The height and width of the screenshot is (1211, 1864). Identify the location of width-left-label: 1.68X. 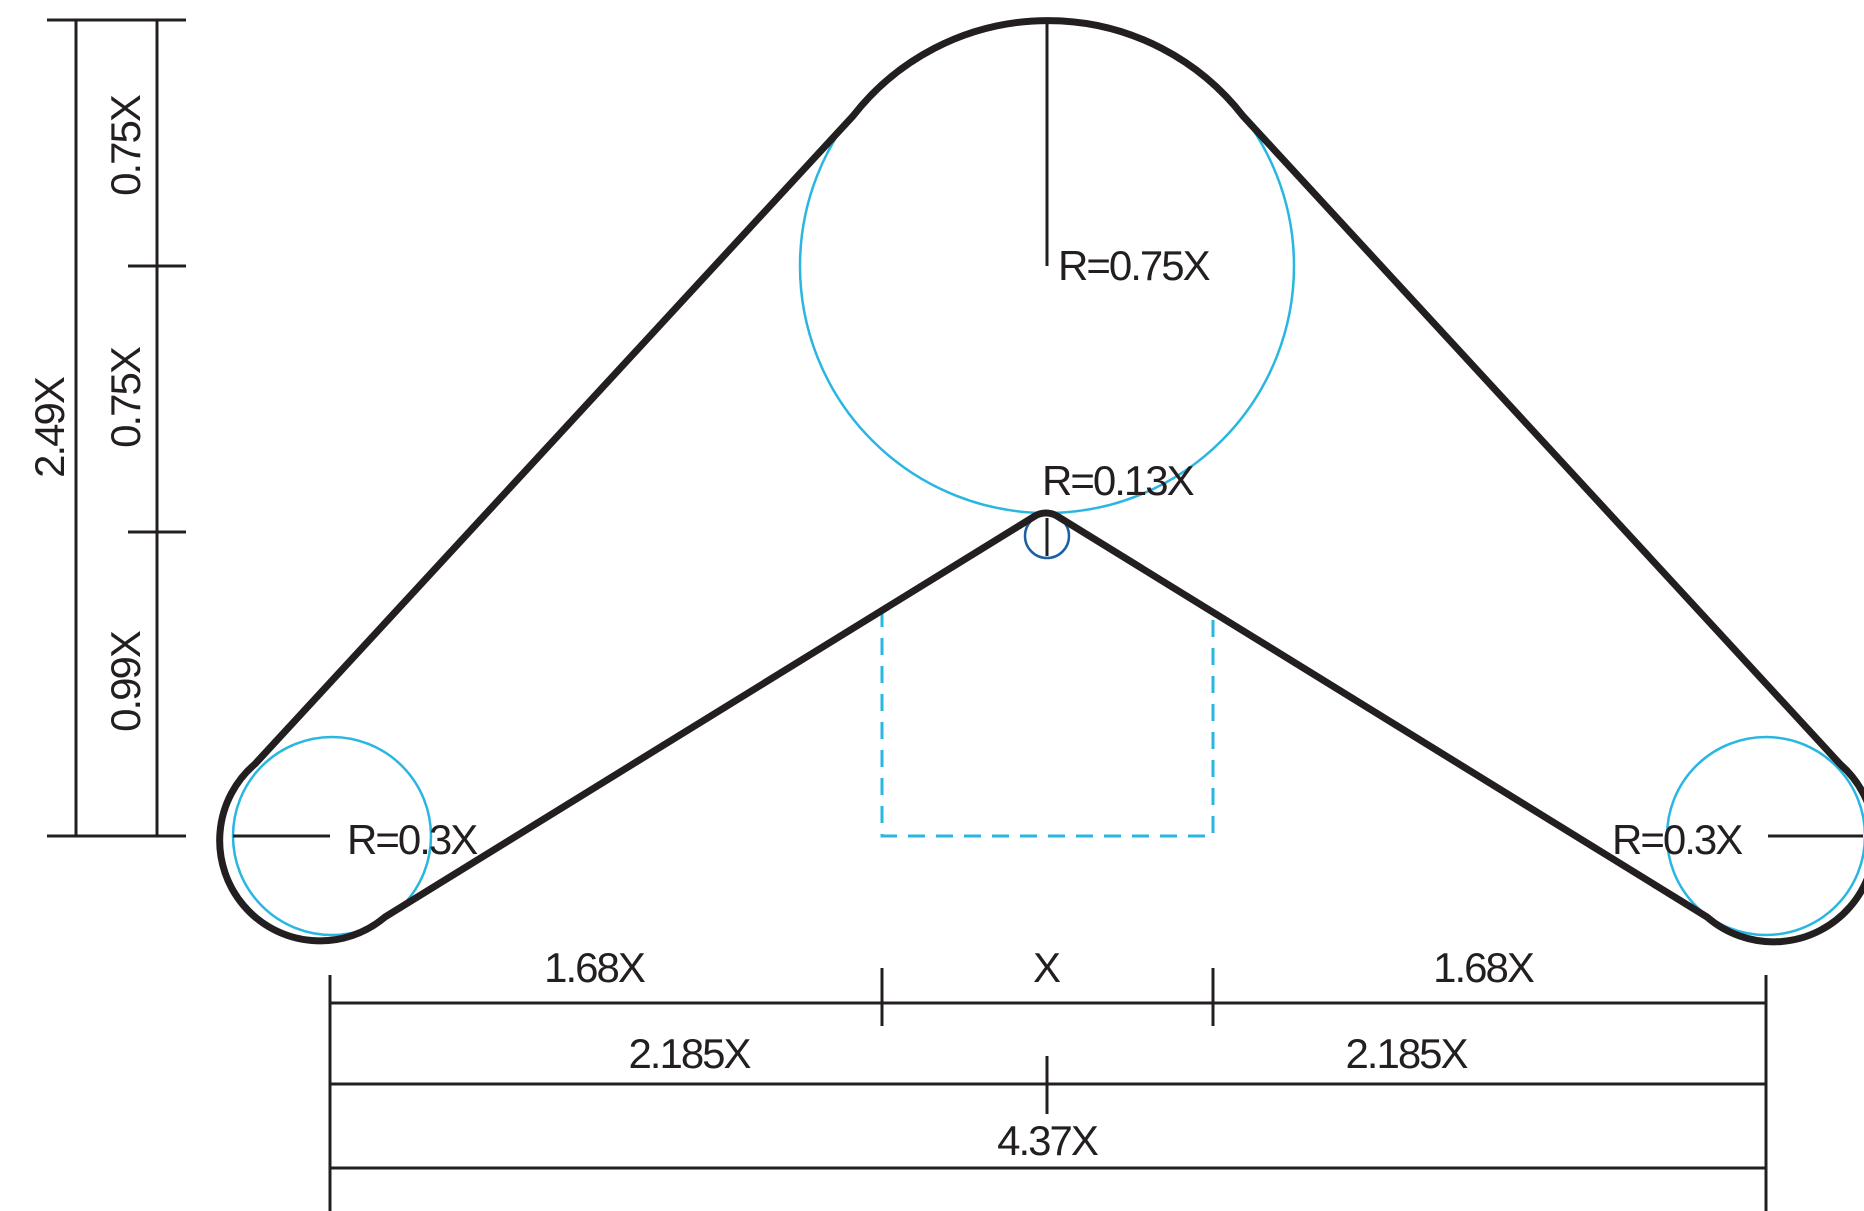
(595, 967).